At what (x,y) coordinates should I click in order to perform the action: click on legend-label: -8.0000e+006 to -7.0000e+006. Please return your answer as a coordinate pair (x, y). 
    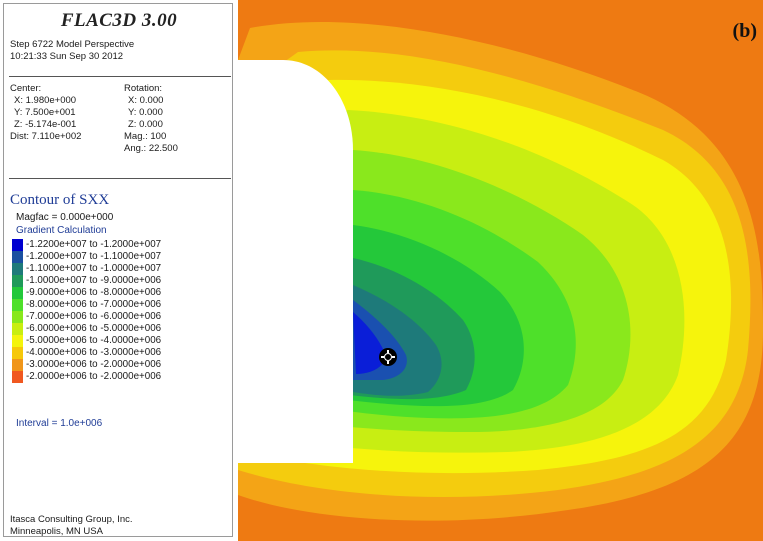
    Looking at the image, I should click on (94, 304).